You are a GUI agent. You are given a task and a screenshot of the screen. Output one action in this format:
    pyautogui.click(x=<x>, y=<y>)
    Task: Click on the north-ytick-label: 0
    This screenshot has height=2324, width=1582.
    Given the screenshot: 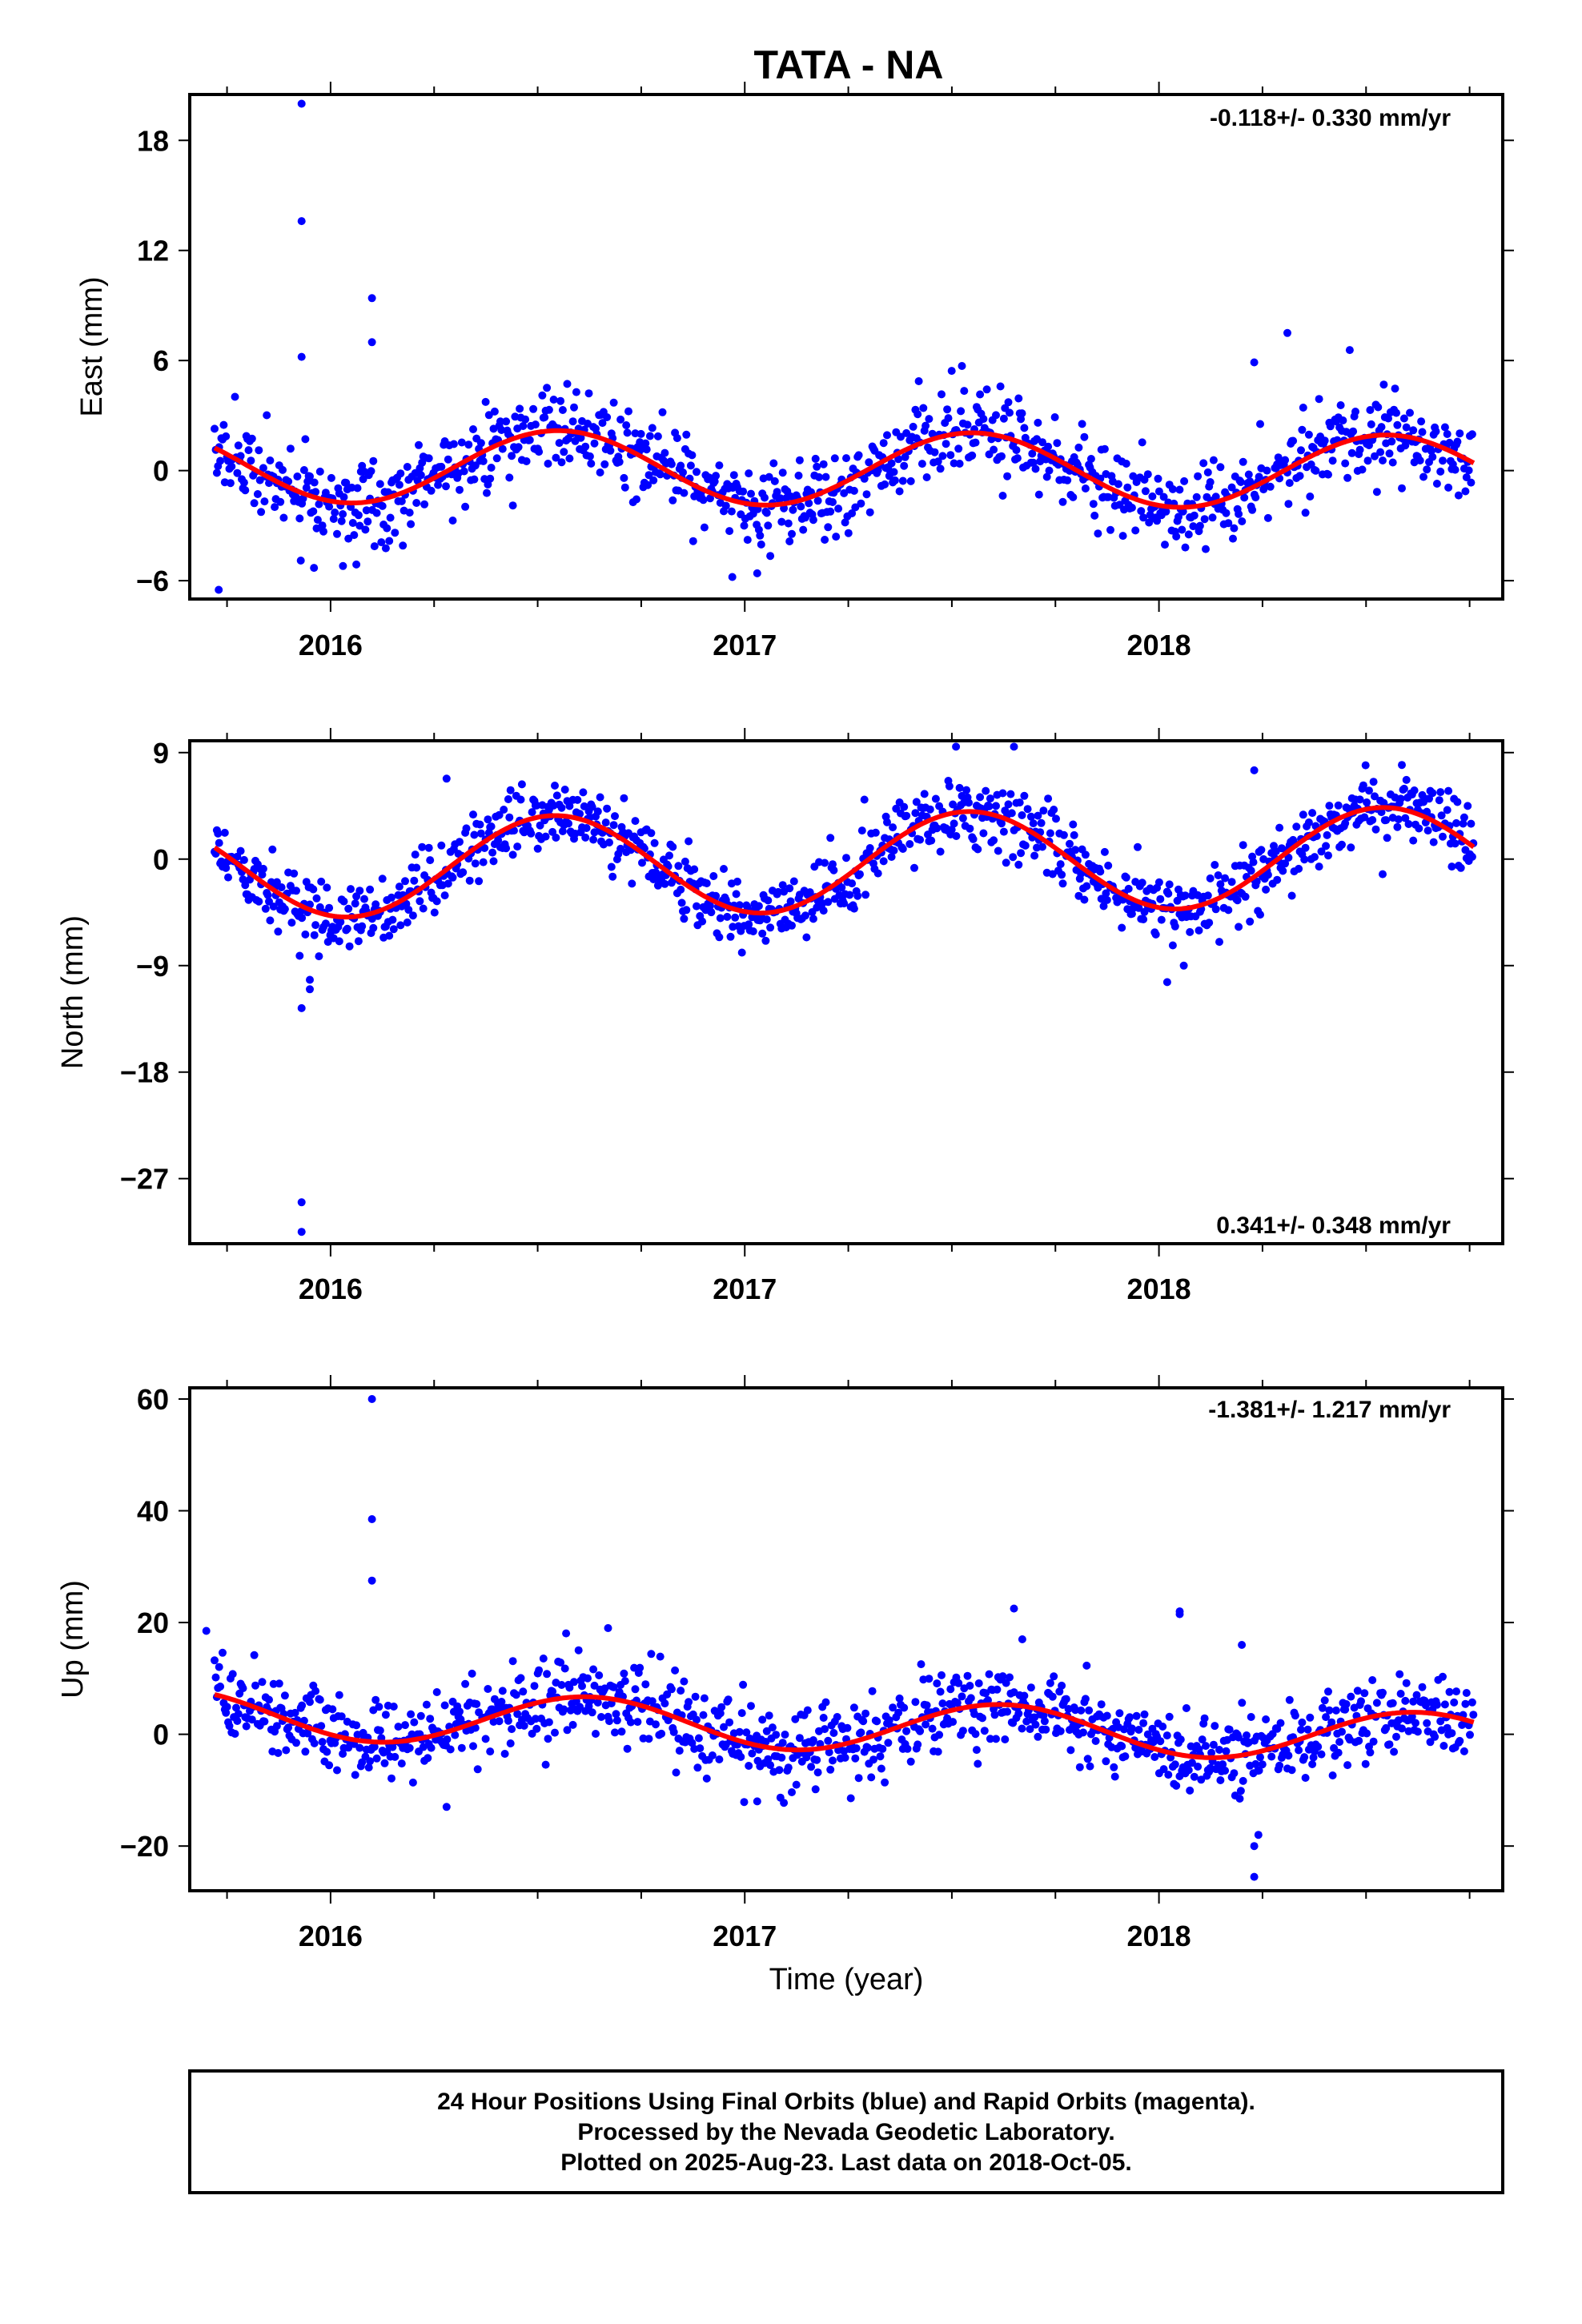 What is the action you would take?
    pyautogui.click(x=161, y=859)
    